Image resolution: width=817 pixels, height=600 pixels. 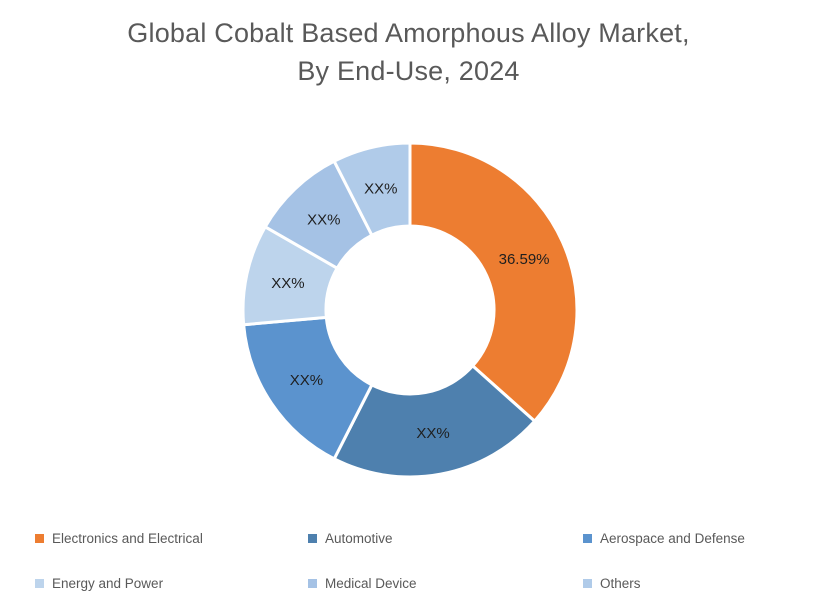 I want to click on pie-slice-electronics-and-electrical, so click(x=493, y=282).